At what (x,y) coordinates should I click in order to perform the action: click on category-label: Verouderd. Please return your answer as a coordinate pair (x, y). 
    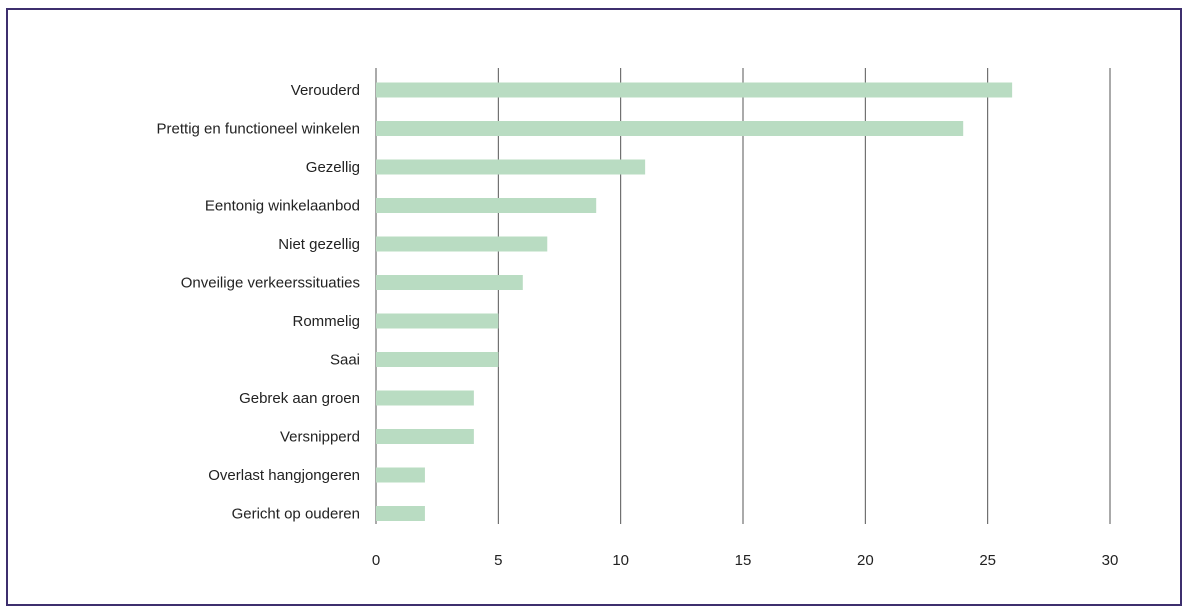
    Looking at the image, I should click on (325, 90).